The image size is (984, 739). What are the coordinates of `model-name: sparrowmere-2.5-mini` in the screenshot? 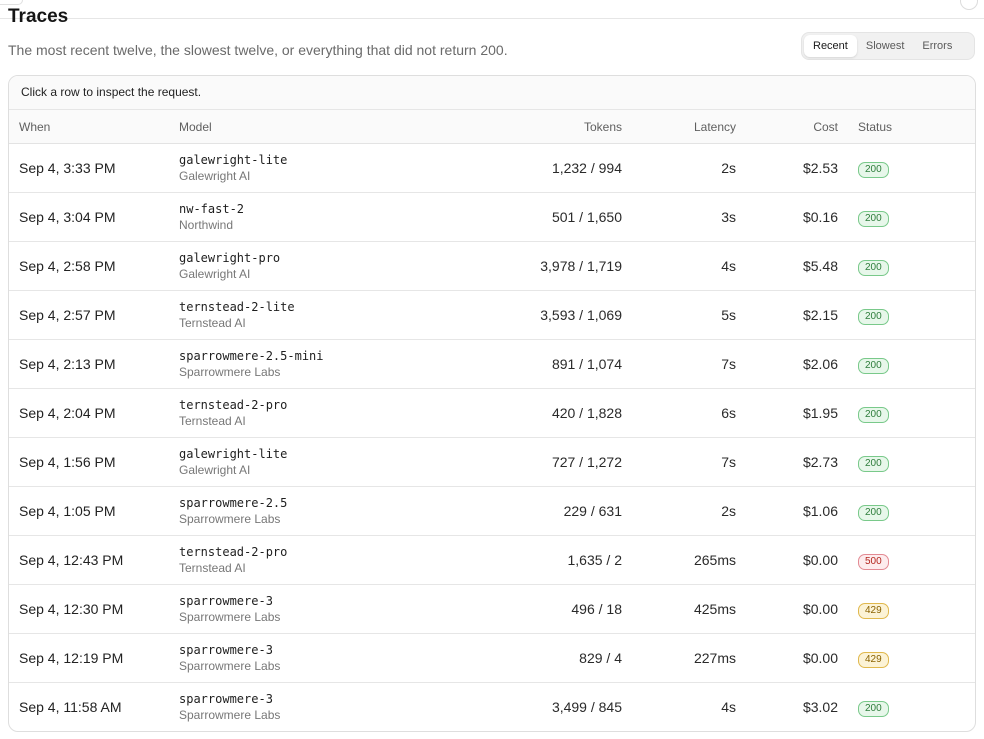 It's located at (251, 355).